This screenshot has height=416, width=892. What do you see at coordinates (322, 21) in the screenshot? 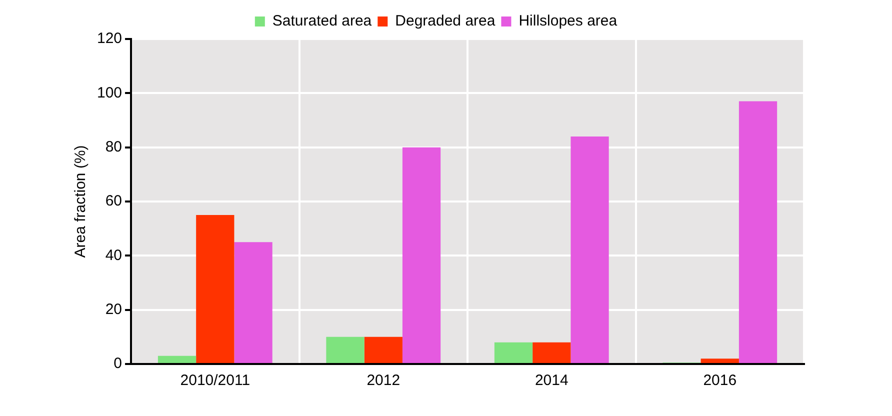
I see `legend-label: Saturated area` at bounding box center [322, 21].